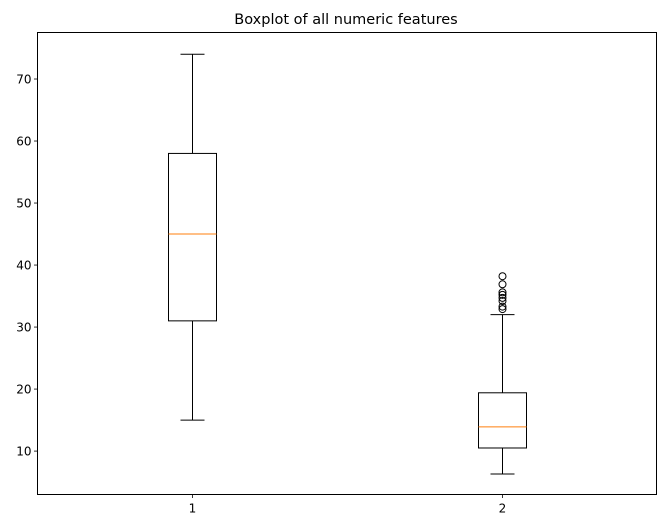 This screenshot has height=528, width=667. I want to click on x-tick-label: 2, so click(503, 509).